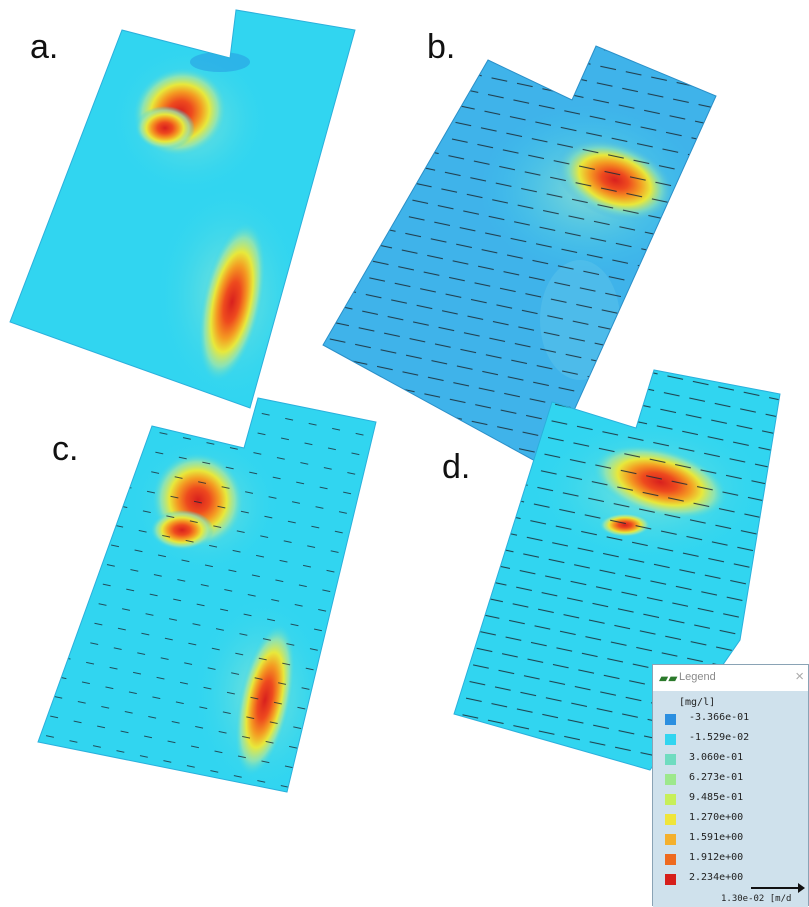  I want to click on legend-value: 3.060e-01, so click(716, 757).